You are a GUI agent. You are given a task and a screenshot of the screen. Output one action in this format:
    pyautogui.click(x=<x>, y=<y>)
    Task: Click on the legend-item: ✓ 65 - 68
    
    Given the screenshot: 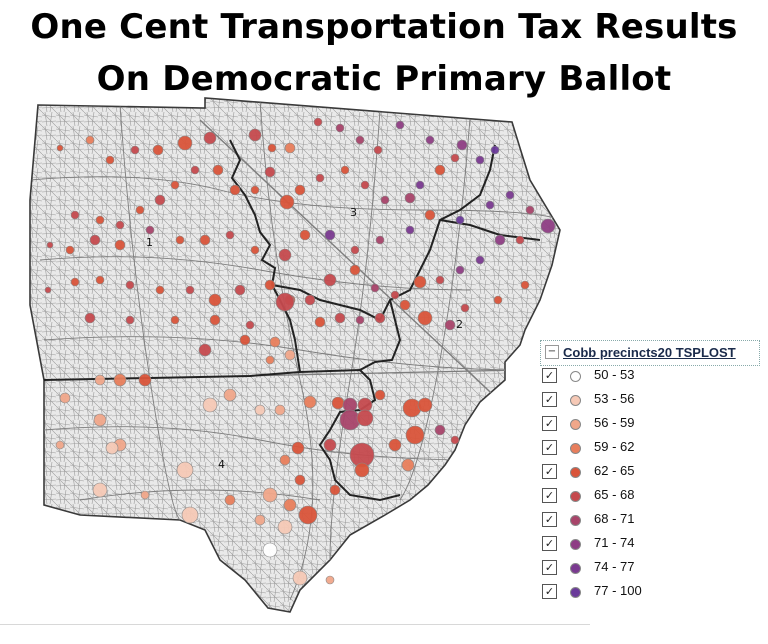 What is the action you would take?
    pyautogui.click(x=646, y=496)
    